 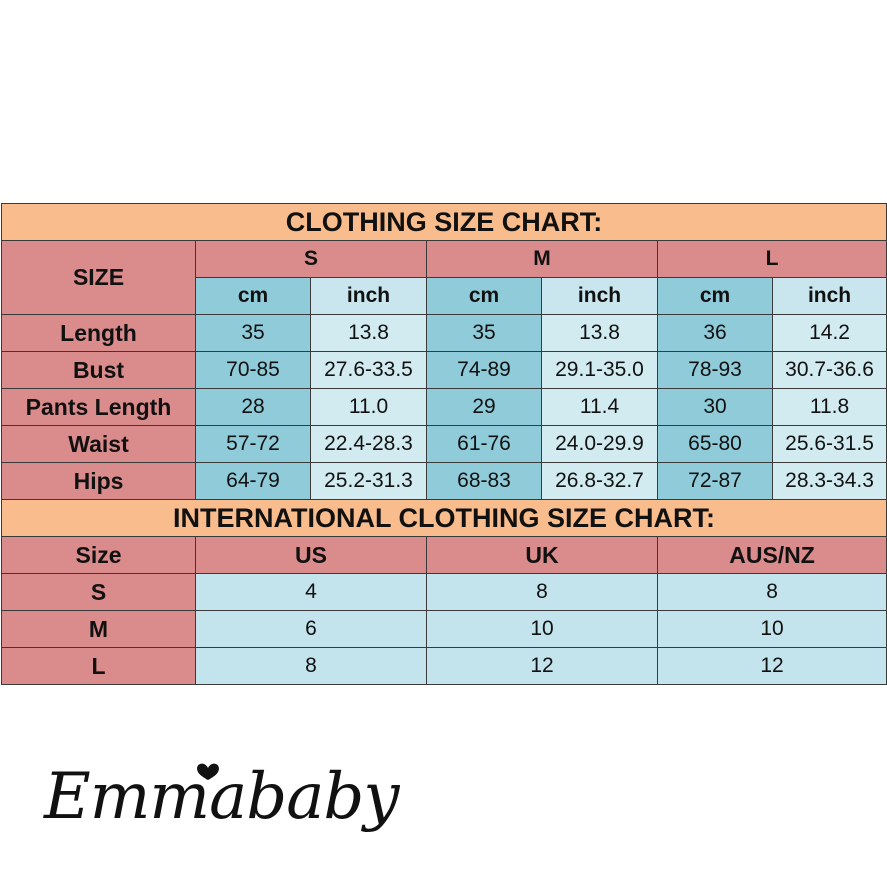 I want to click on table-cell: 57-72, so click(x=253, y=444).